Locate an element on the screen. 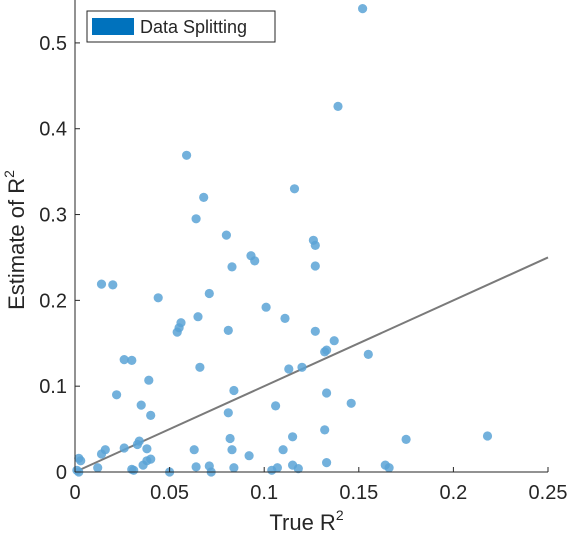 This screenshot has width=570, height=534. x-tick-label: 0.2 is located at coordinates (453, 493).